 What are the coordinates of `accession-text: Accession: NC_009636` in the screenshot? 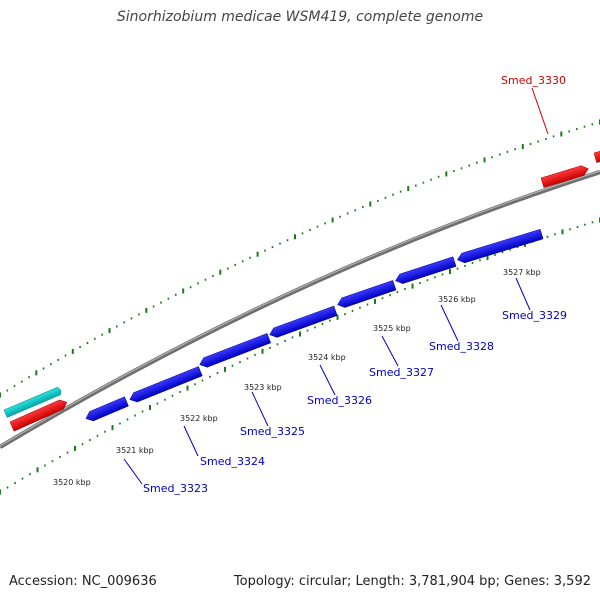 It's located at (83, 581).